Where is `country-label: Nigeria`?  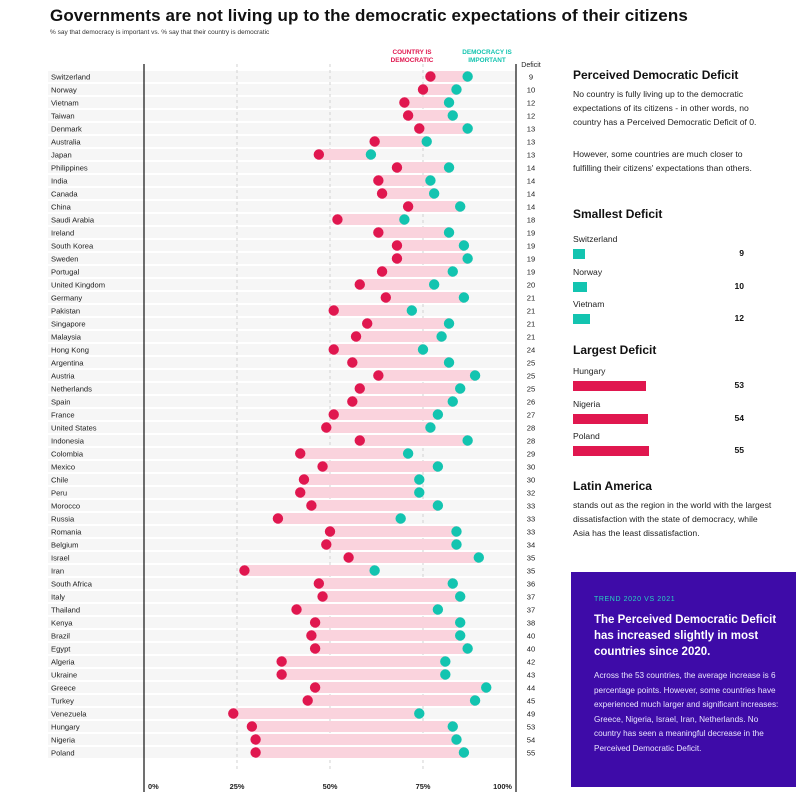
country-label: Nigeria is located at coordinates (63, 739).